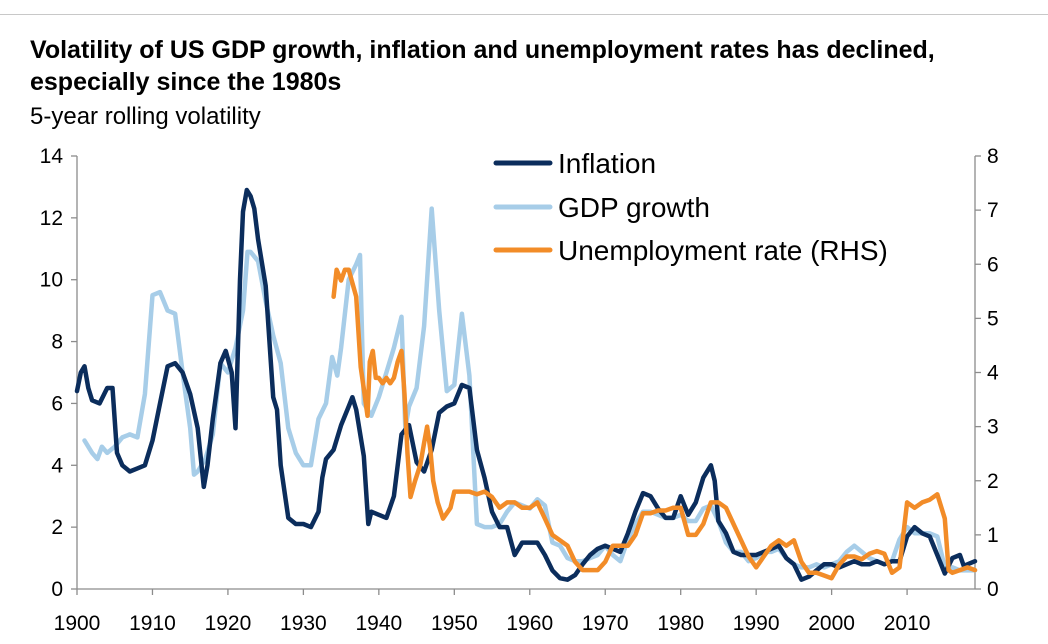 The width and height of the screenshot is (1048, 644). I want to click on right-y-tick-label: 6, so click(993, 264).